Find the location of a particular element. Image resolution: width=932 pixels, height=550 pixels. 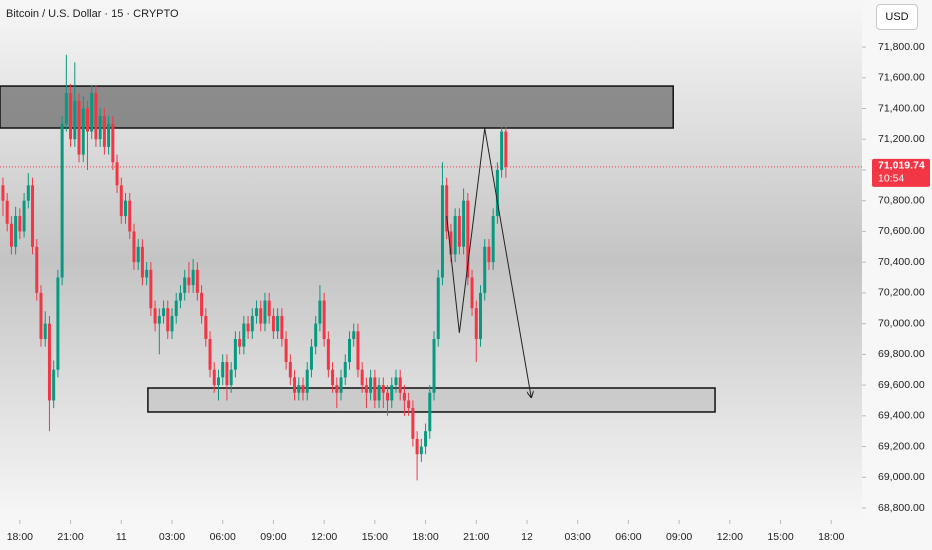

currency-button: USD is located at coordinates (897, 17).